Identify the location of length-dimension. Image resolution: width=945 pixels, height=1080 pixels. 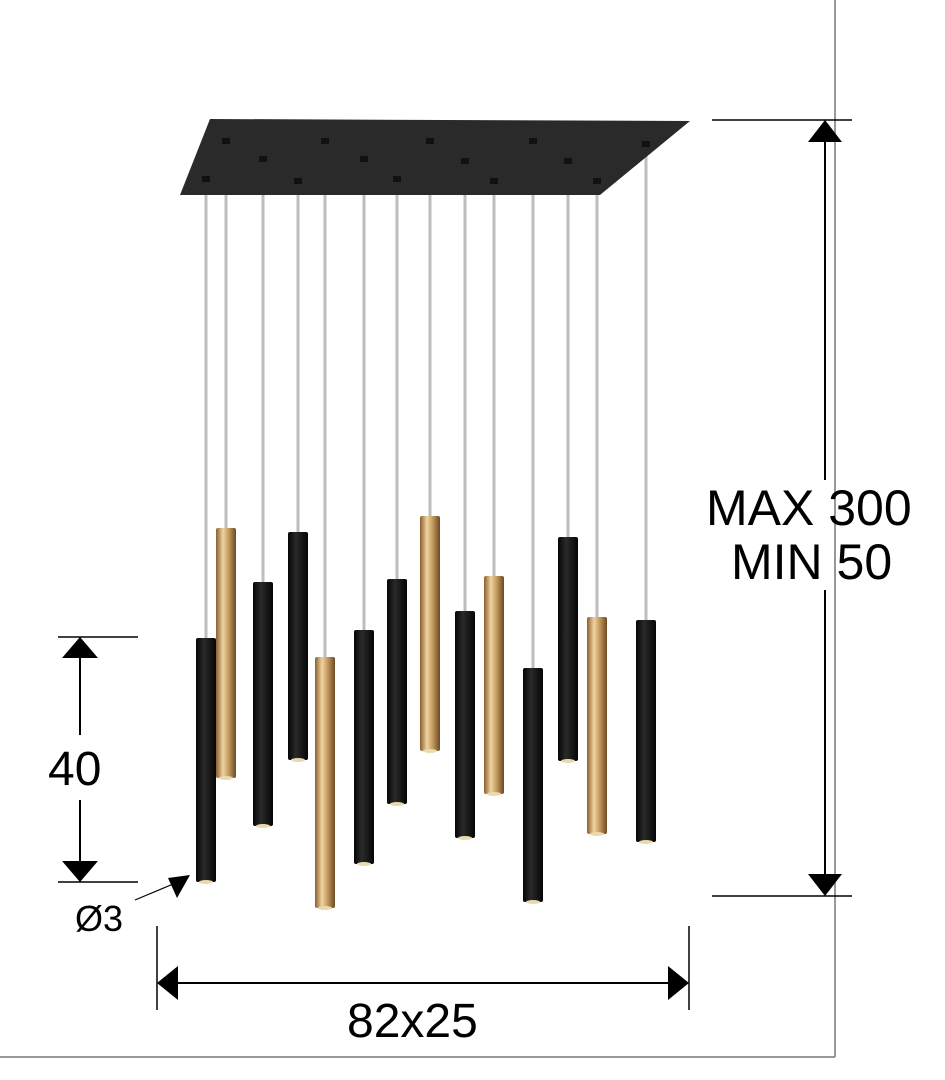
(98, 759).